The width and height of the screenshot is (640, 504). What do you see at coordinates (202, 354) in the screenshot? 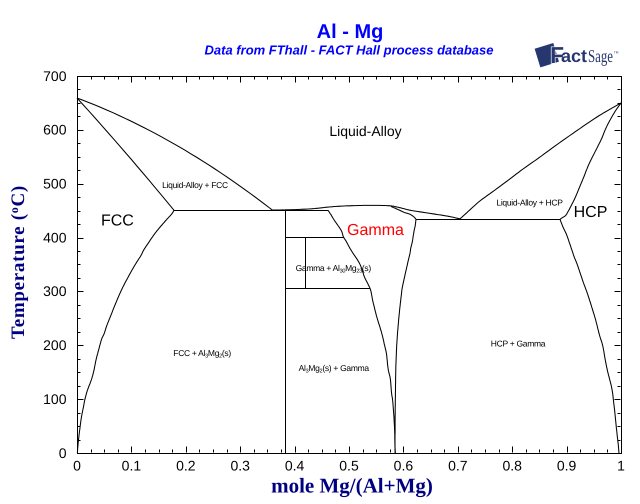
I see `svg-text: FCC + Al3Mg2(s)` at bounding box center [202, 354].